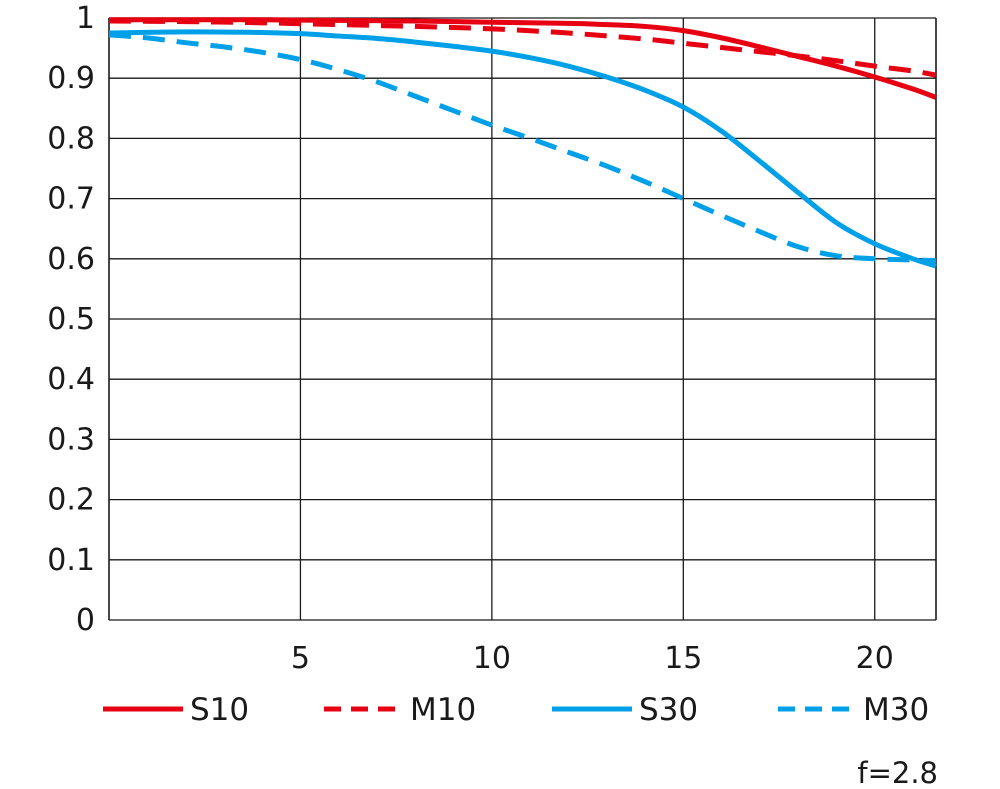  Describe the element at coordinates (85, 18) in the screenshot. I see `y-tick-label: 1` at that location.